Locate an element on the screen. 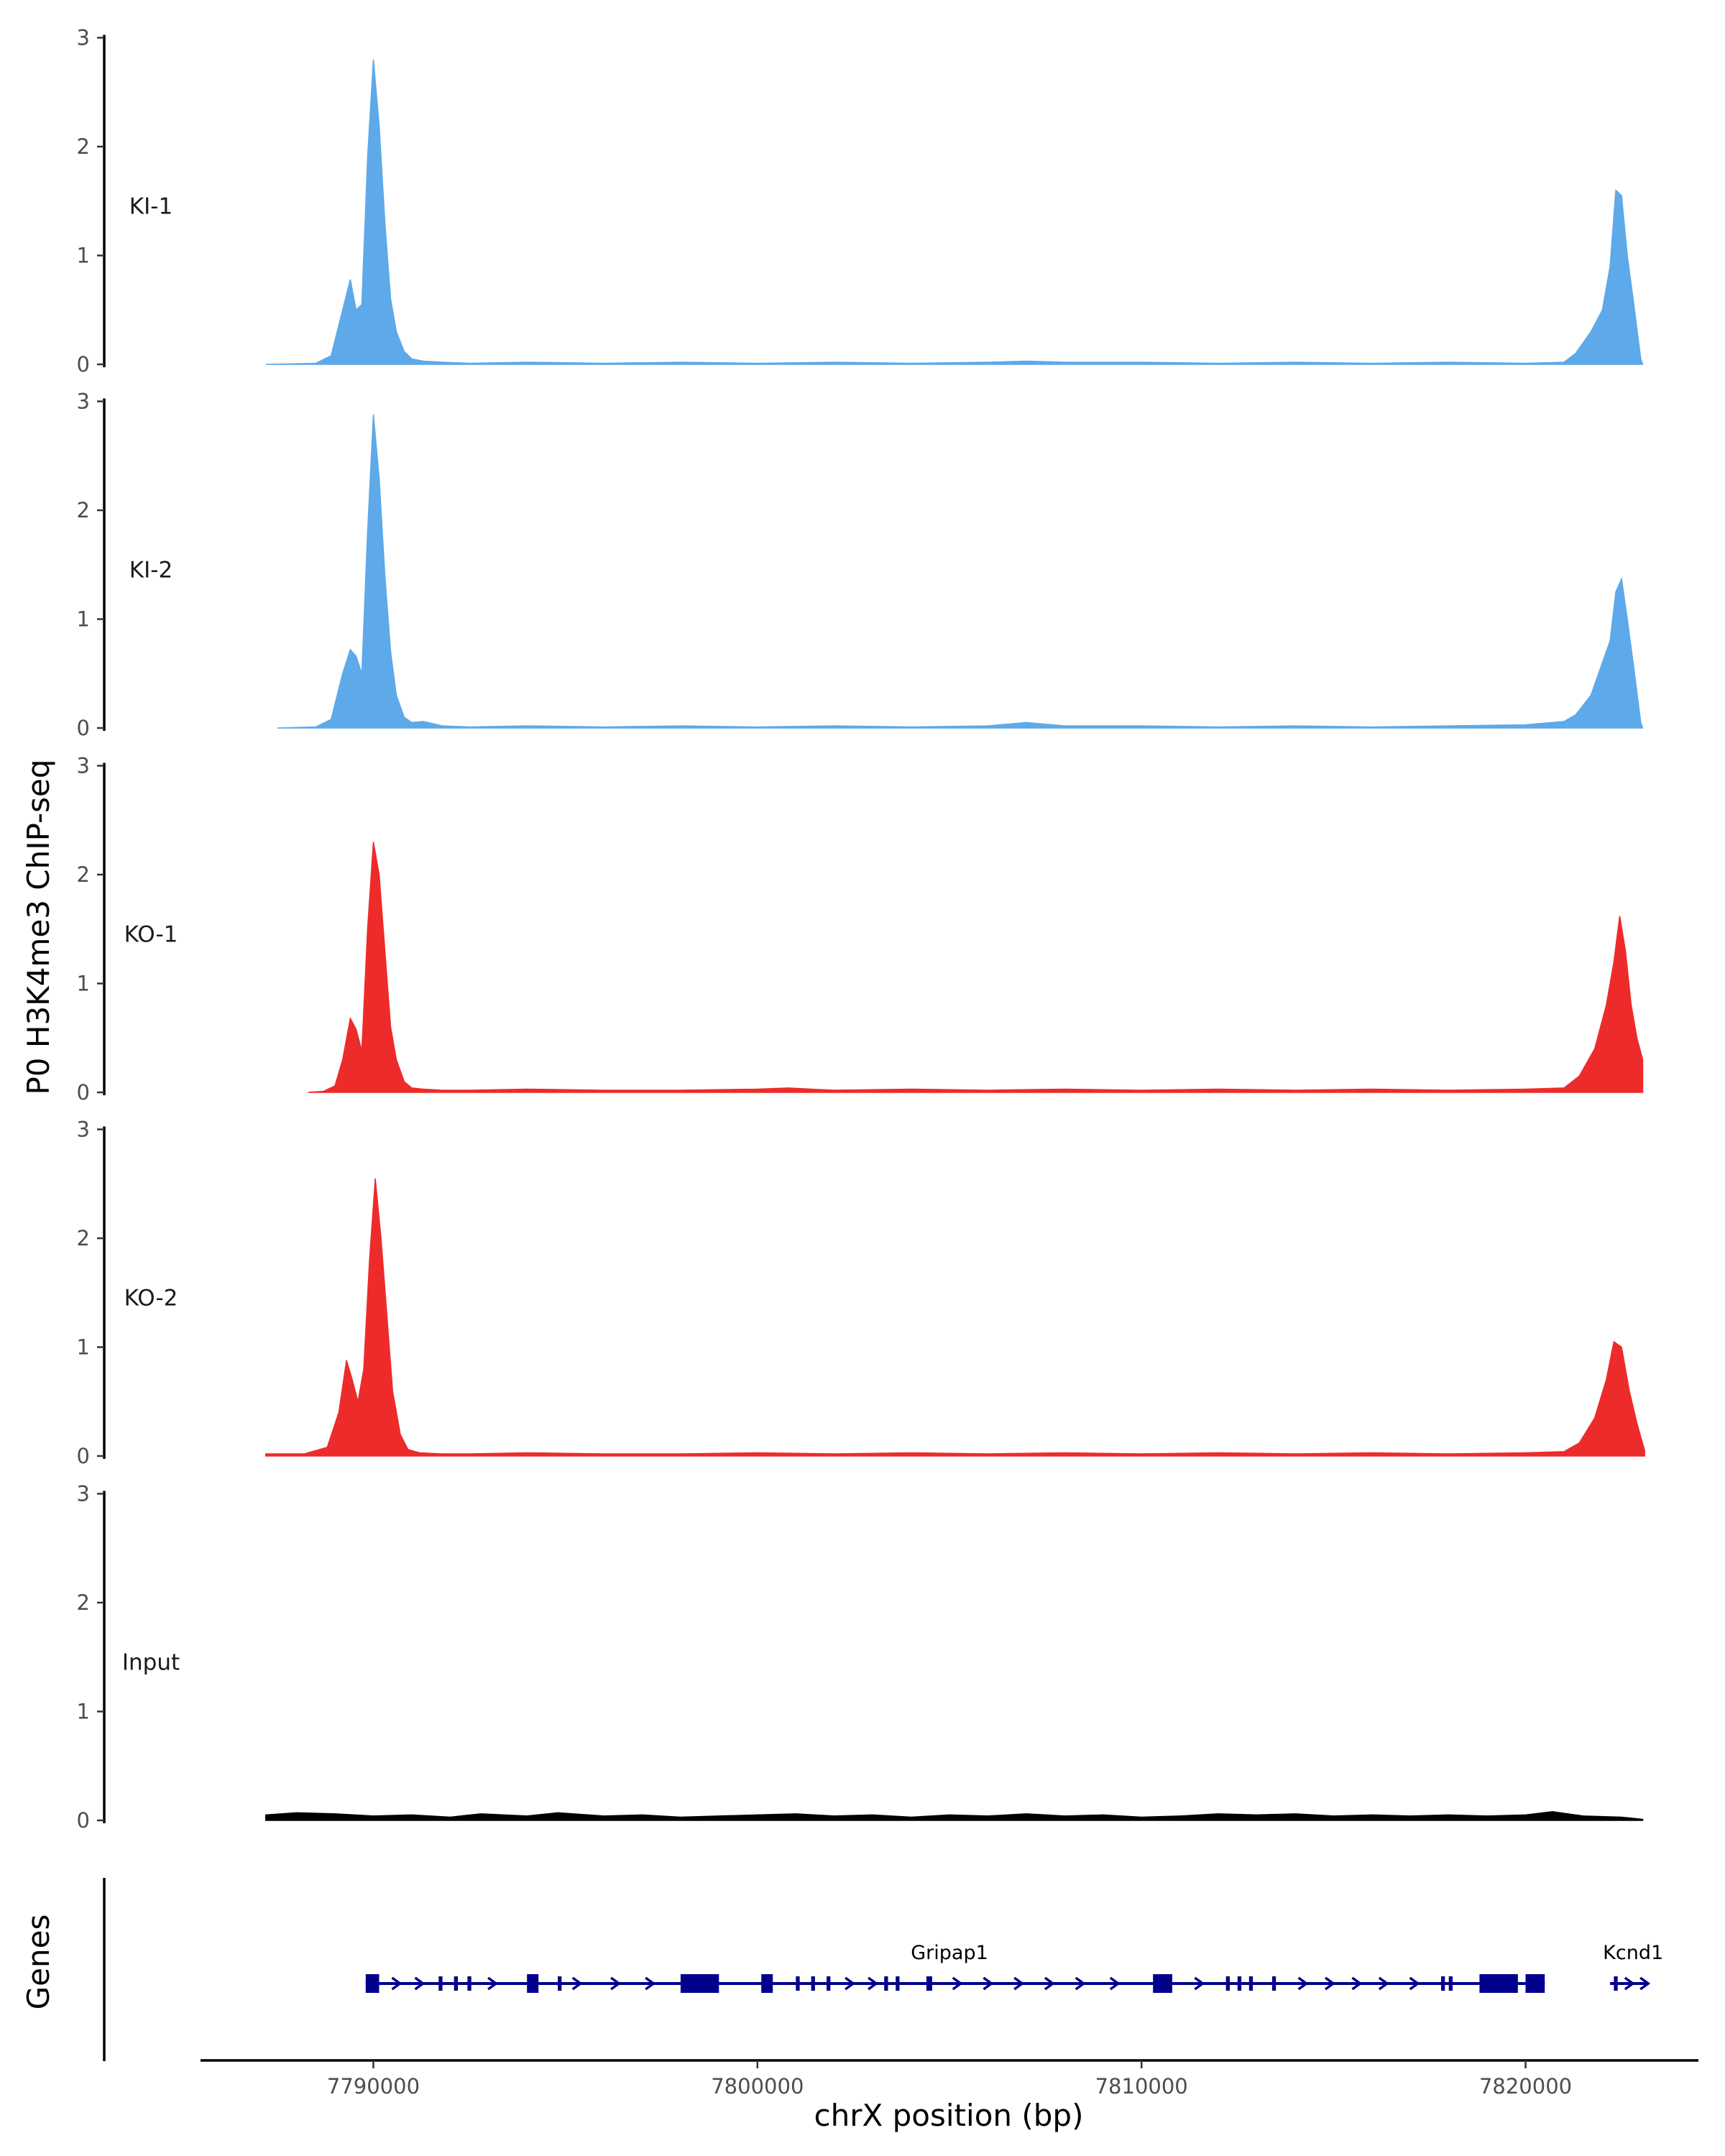 The height and width of the screenshot is (2156, 1725). track-ko-1: 0 1 2 3 KO-1 is located at coordinates (860, 930).